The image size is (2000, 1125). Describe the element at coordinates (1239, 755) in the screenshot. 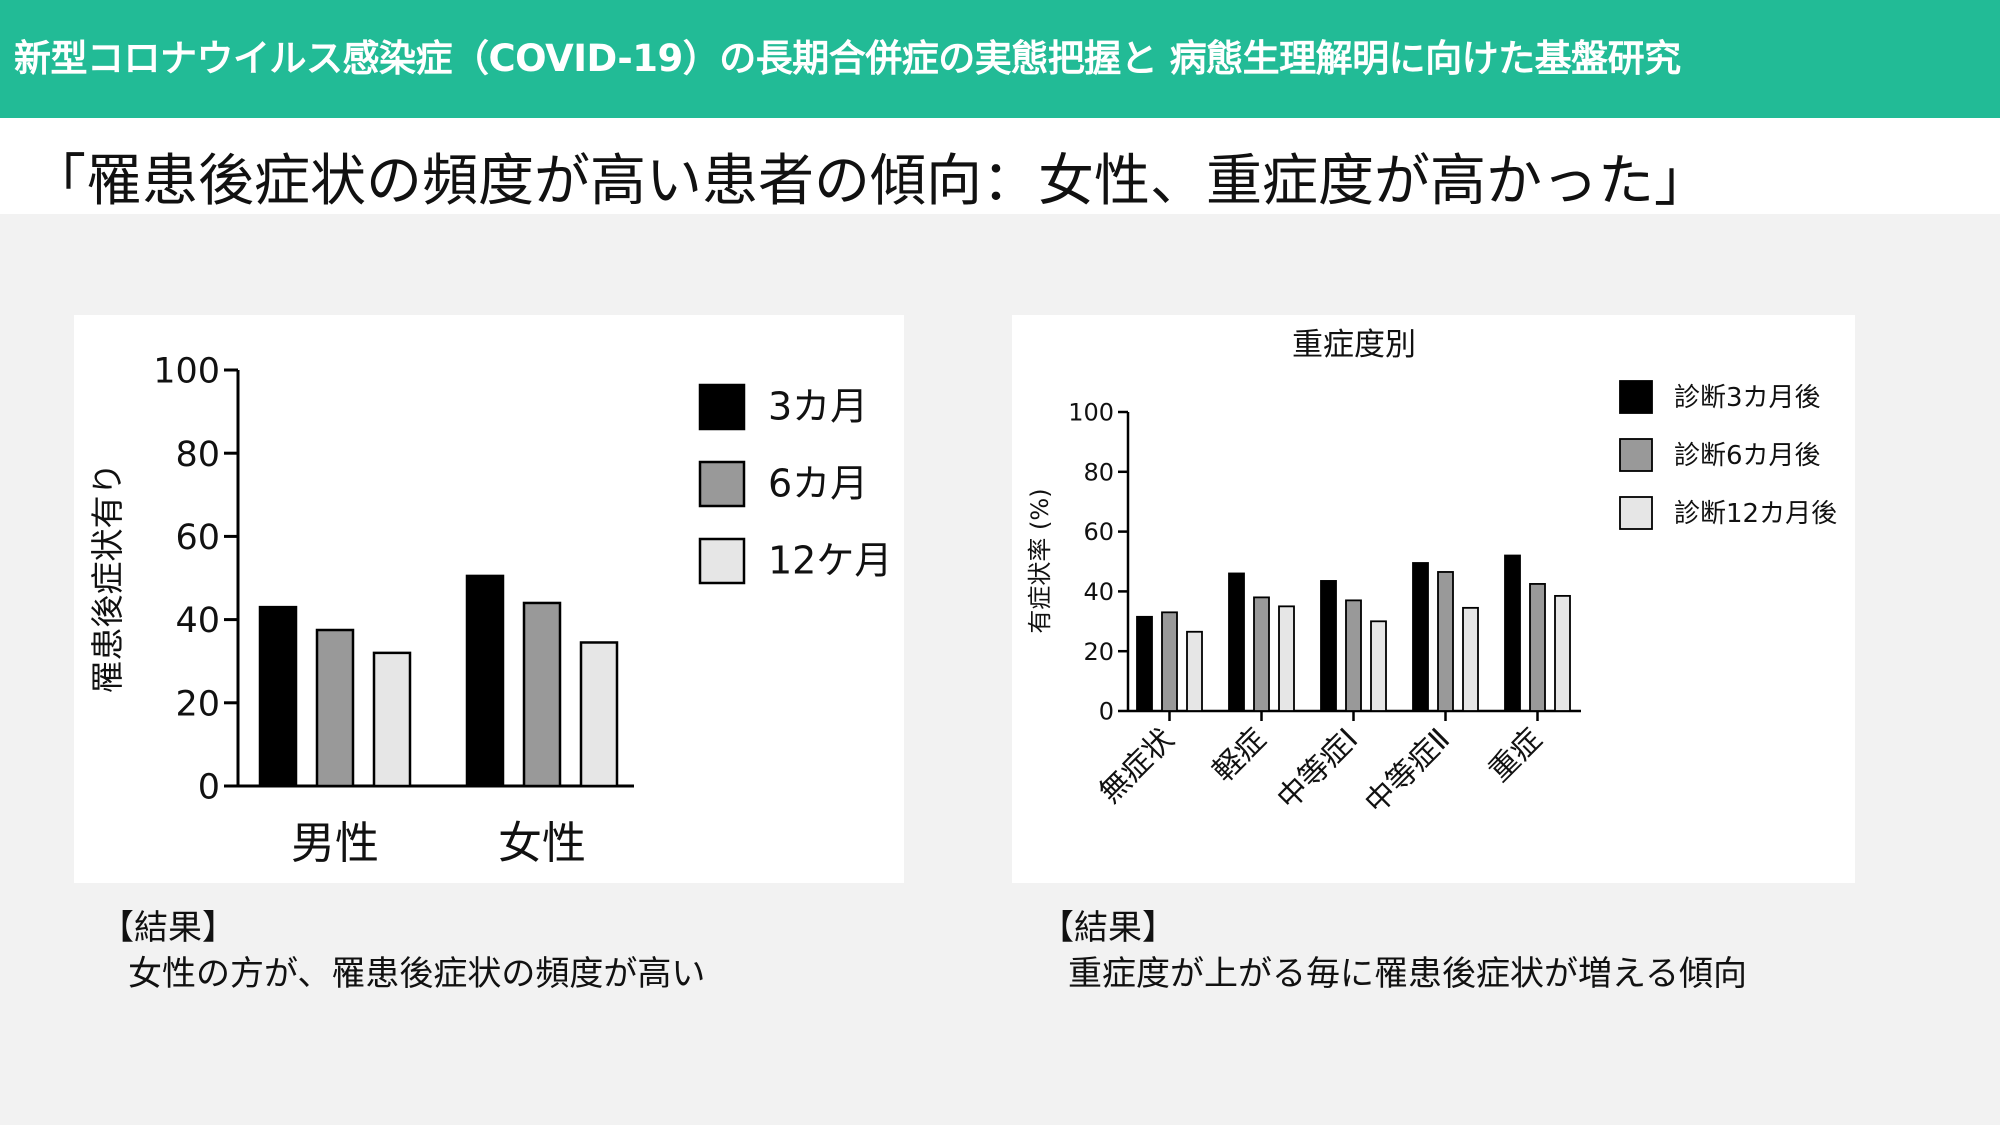

I see `x-tick-label: 軽症` at that location.